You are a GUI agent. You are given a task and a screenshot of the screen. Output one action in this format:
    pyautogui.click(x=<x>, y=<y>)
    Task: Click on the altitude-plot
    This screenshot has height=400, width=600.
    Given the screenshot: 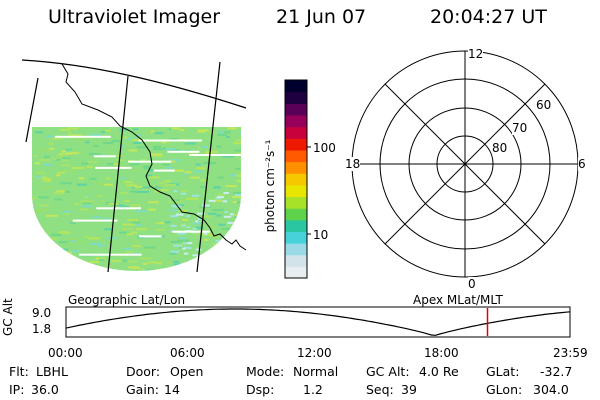 What is the action you would take?
    pyautogui.click(x=318, y=322)
    